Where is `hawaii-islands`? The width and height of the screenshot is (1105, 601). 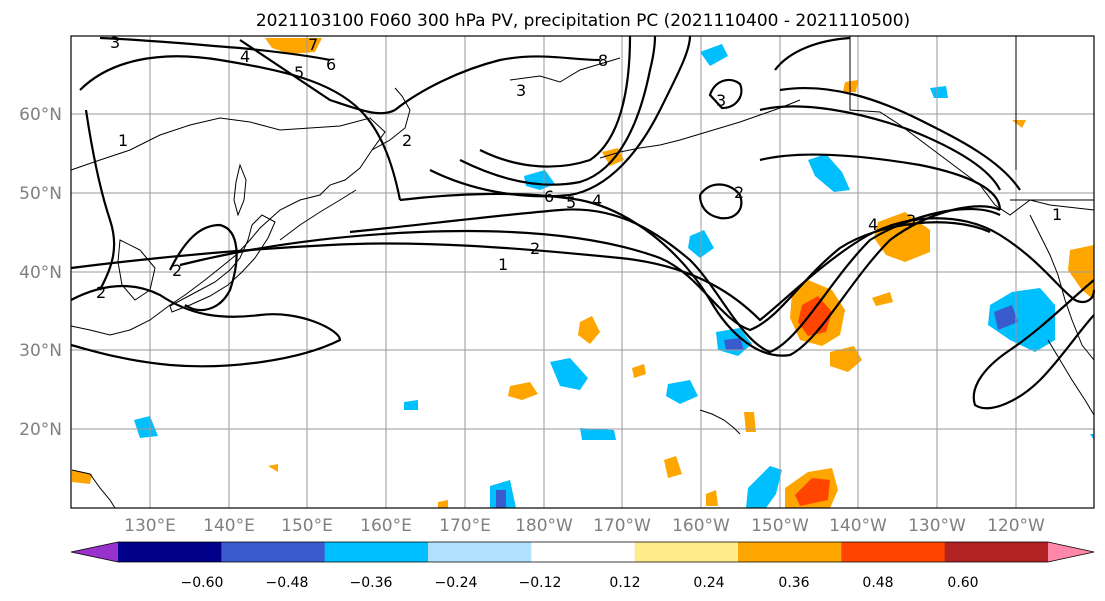 hawaii-islands is located at coordinates (720, 422).